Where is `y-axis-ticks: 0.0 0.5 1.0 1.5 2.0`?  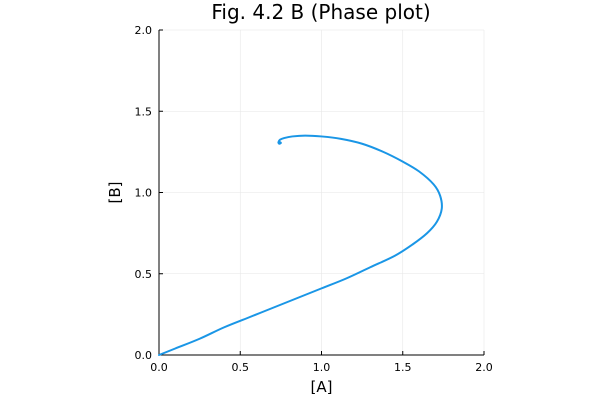
y-axis-ticks: 0.0 0.5 1.0 1.5 2.0 is located at coordinates (149, 193).